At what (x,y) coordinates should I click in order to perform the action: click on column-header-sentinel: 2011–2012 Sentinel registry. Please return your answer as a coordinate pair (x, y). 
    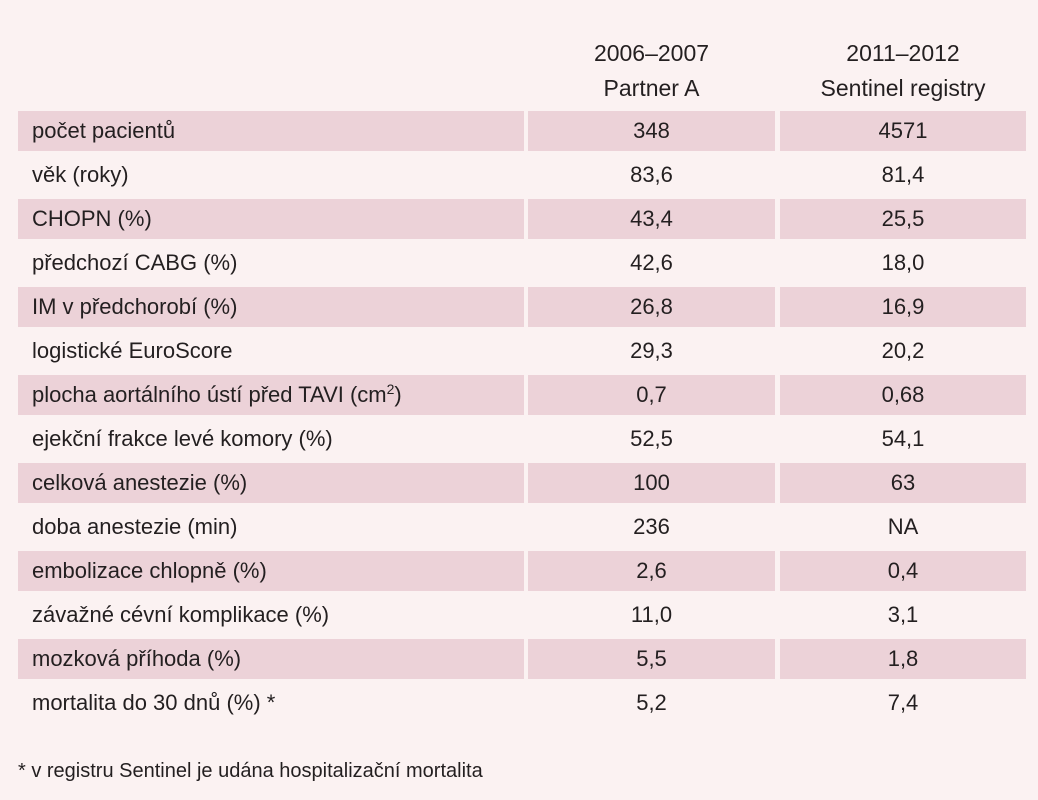
    Looking at the image, I should click on (903, 71).